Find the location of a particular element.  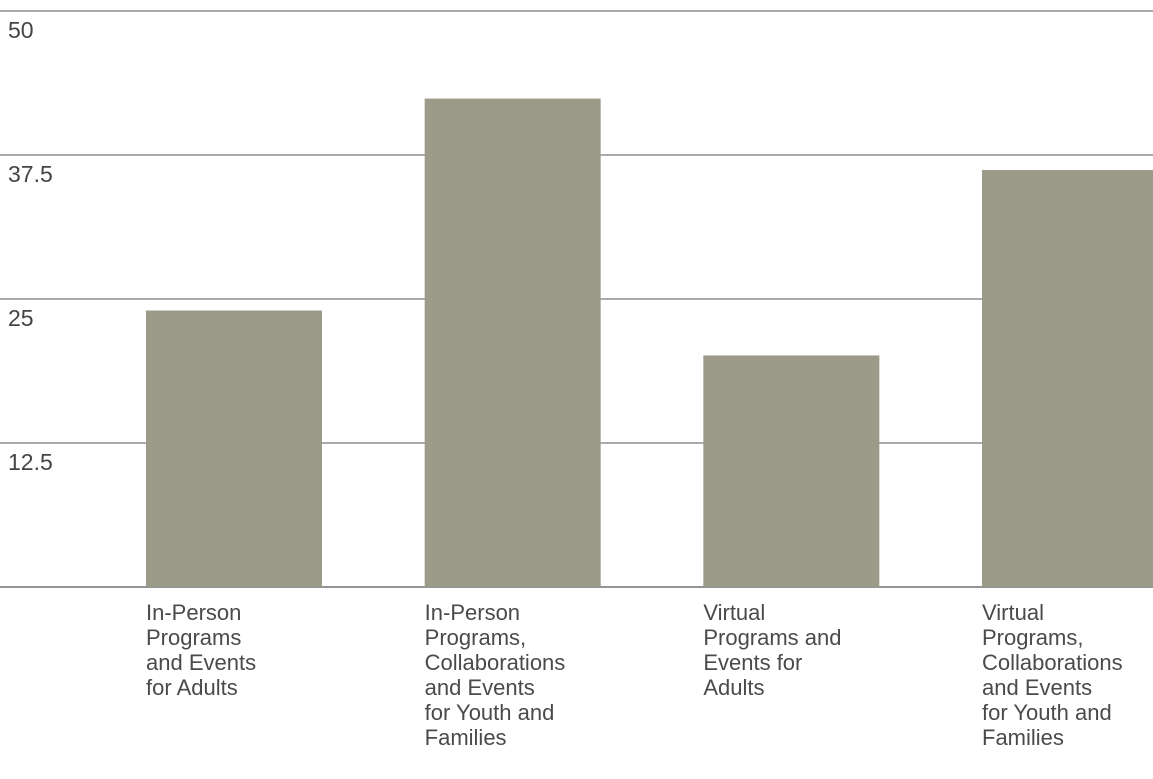

category-label-line: Programs is located at coordinates (194, 637).